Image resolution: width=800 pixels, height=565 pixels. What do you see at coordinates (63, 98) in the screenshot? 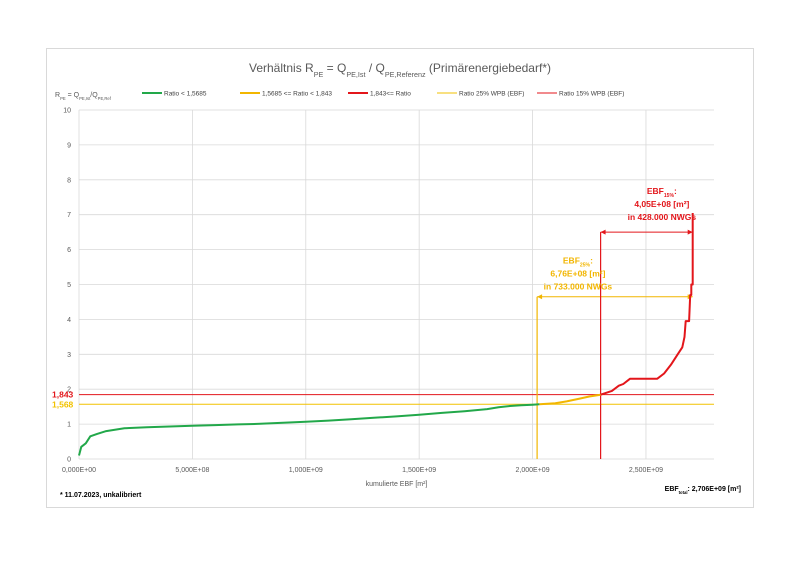
I see `ylabel-sub: PE` at bounding box center [63, 98].